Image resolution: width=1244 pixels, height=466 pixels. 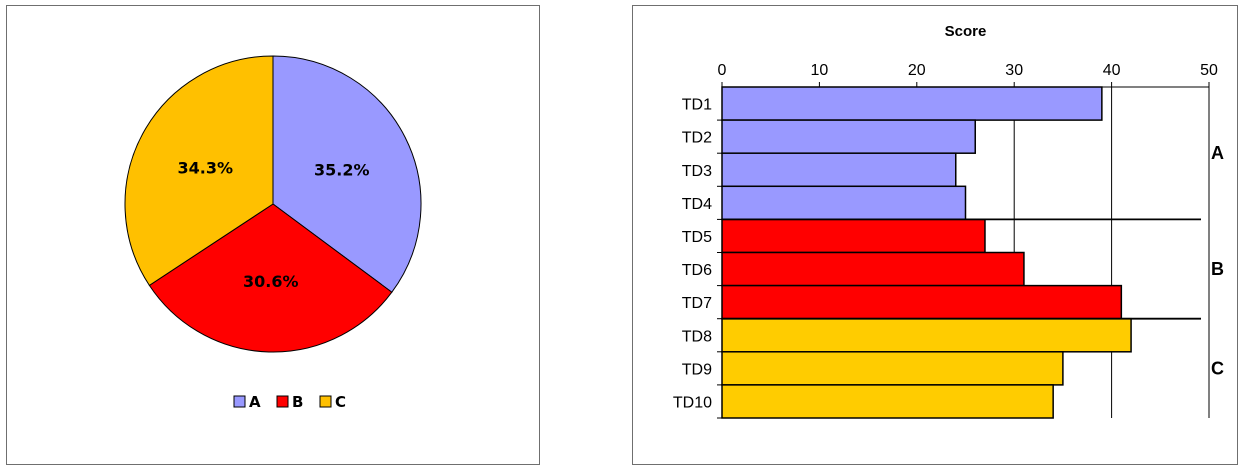 What do you see at coordinates (887, 401) in the screenshot?
I see `bar-td10` at bounding box center [887, 401].